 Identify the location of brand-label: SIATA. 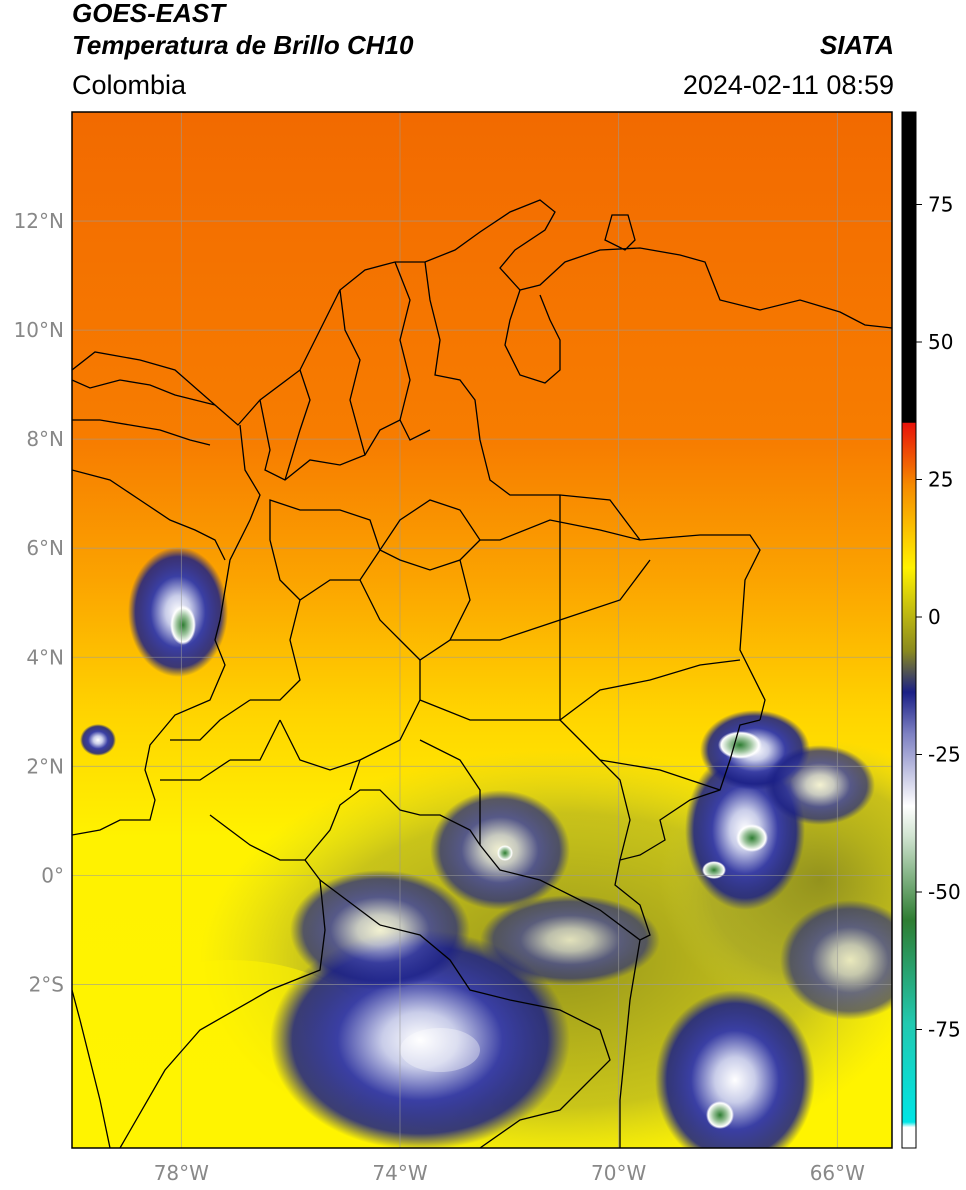
(856, 45).